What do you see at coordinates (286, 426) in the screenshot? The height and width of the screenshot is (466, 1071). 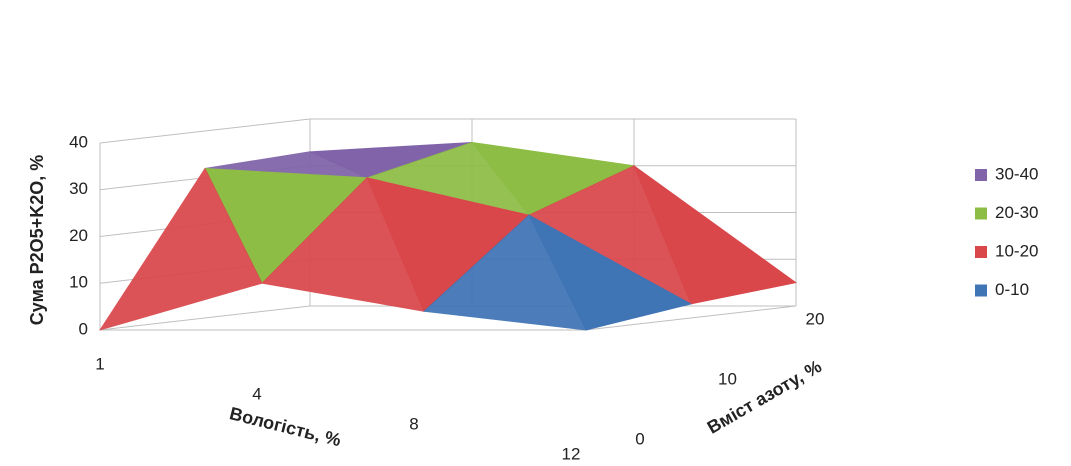 I see `x-axis-title: Вологість, %` at bounding box center [286, 426].